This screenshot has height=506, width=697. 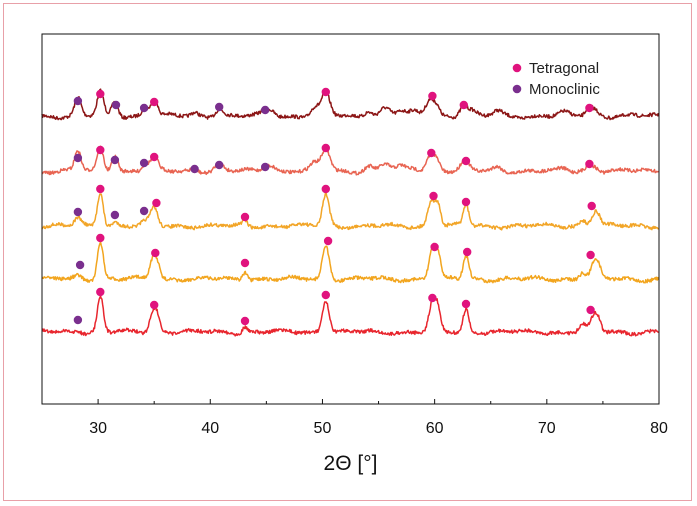 What do you see at coordinates (98, 428) in the screenshot?
I see `x-tick-label: 30` at bounding box center [98, 428].